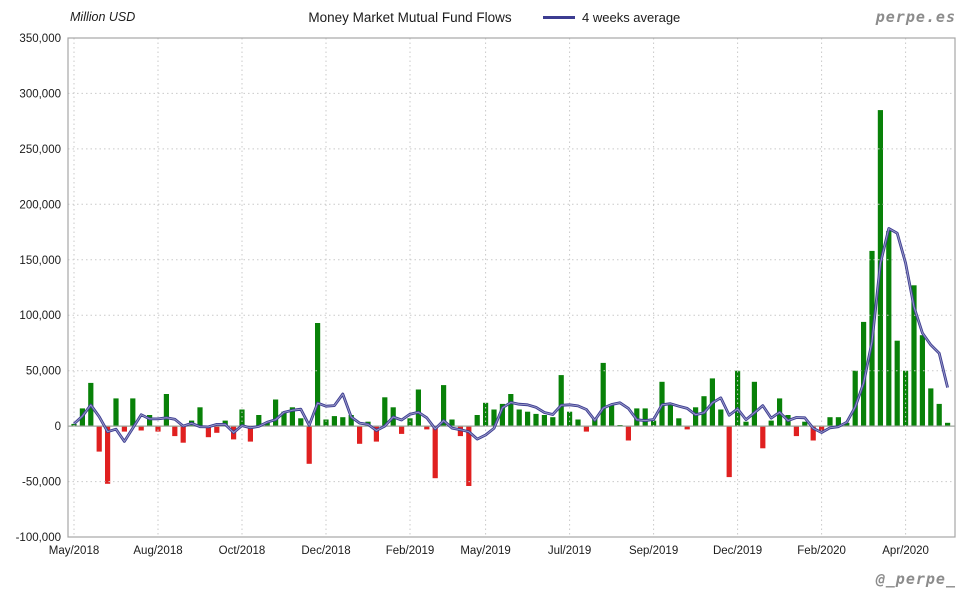 This screenshot has width=980, height=600. I want to click on x-axis-tick-label: Aug/2018, so click(157, 551).